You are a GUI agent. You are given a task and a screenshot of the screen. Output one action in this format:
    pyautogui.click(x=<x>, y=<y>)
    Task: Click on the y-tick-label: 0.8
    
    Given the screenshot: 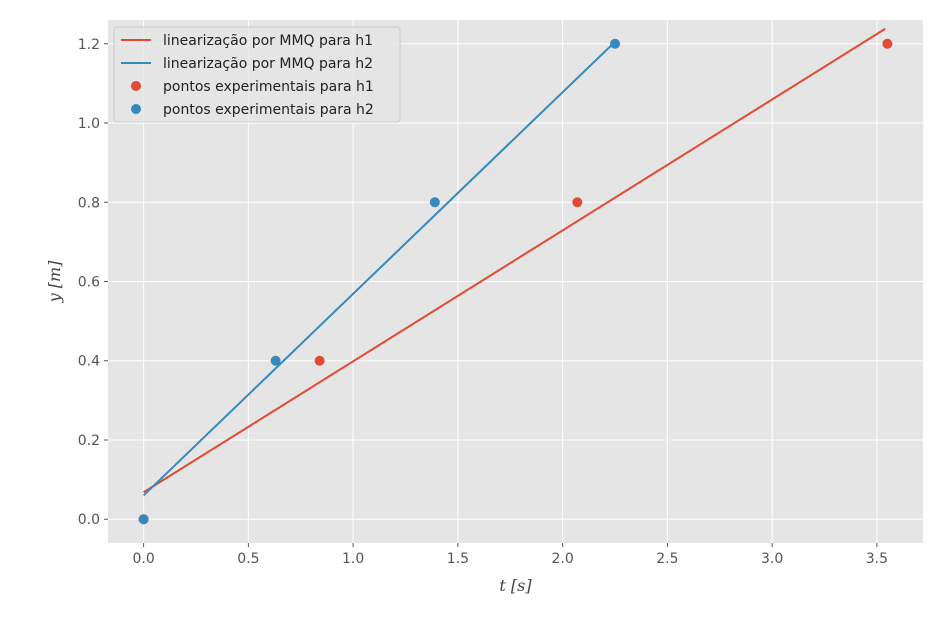 What is the action you would take?
    pyautogui.click(x=89, y=203)
    